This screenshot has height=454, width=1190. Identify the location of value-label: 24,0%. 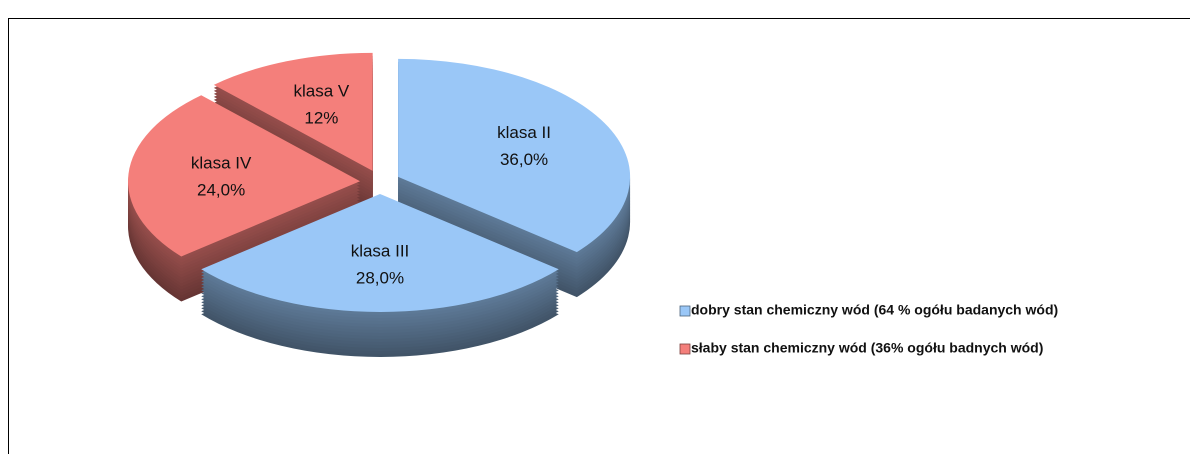
(221, 189).